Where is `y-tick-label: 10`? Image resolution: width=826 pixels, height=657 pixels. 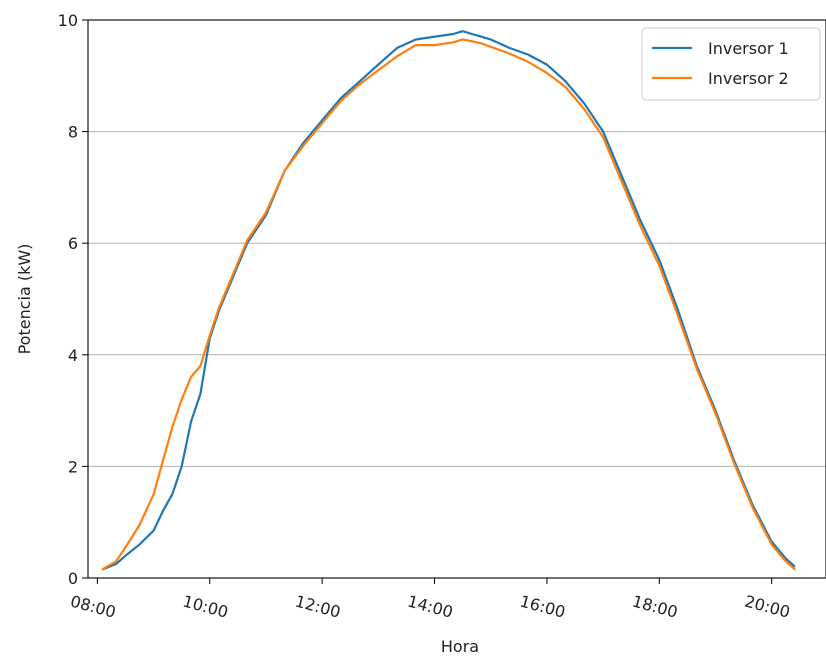
y-tick-label: 10 is located at coordinates (68, 20).